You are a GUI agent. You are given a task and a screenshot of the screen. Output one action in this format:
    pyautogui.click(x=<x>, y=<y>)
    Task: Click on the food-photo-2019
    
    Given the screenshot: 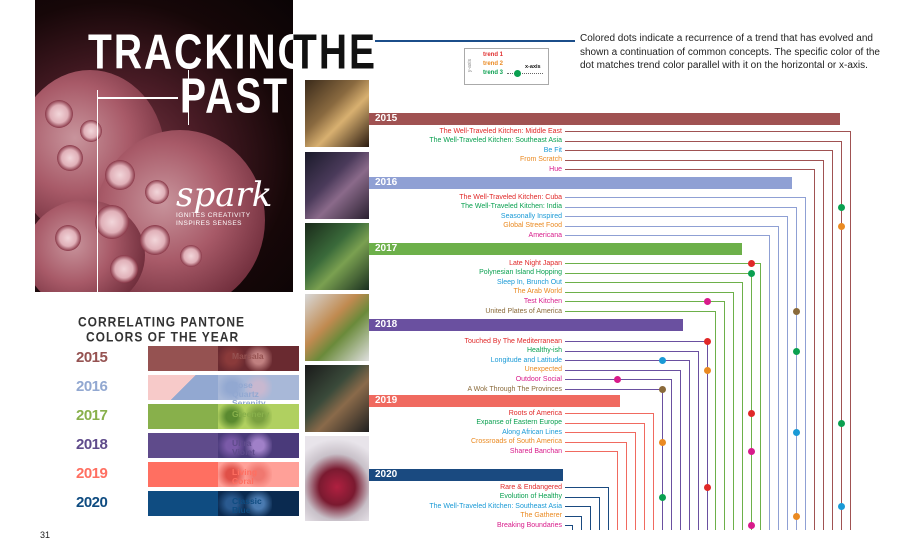 What is the action you would take?
    pyautogui.click(x=337, y=398)
    